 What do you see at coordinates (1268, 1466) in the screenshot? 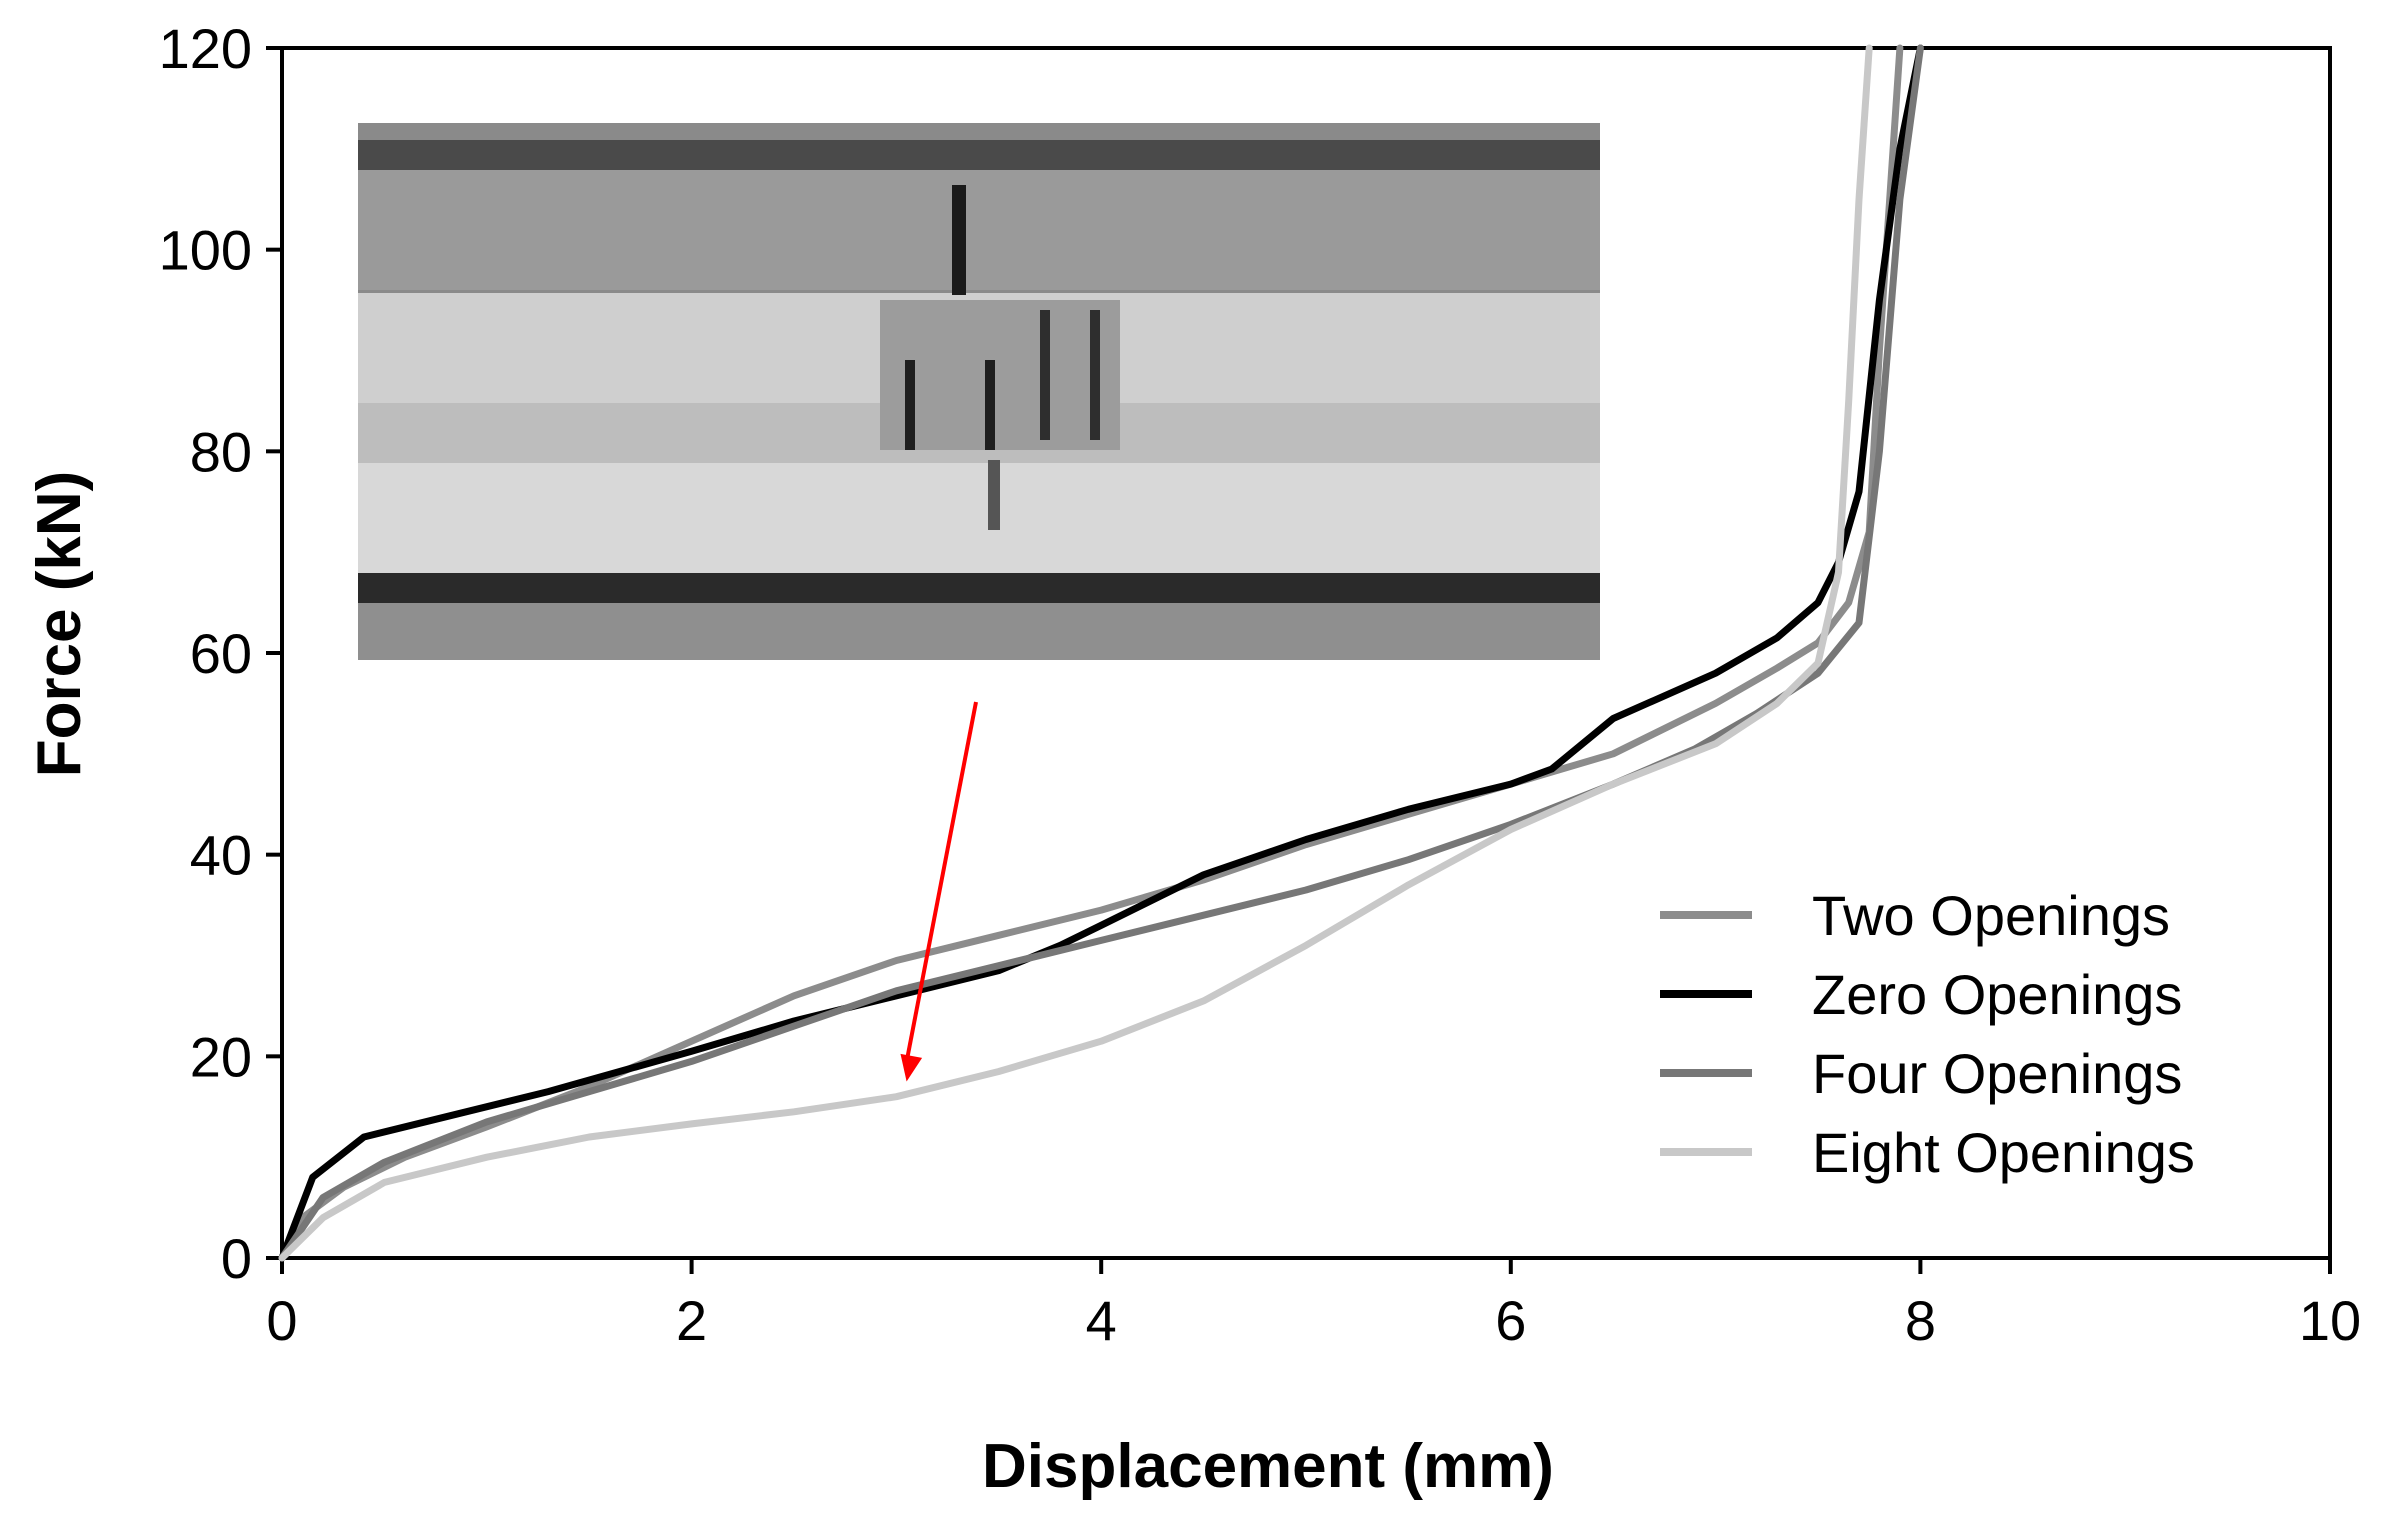
I see `x-axis-title: Displacement (mm)` at bounding box center [1268, 1466].